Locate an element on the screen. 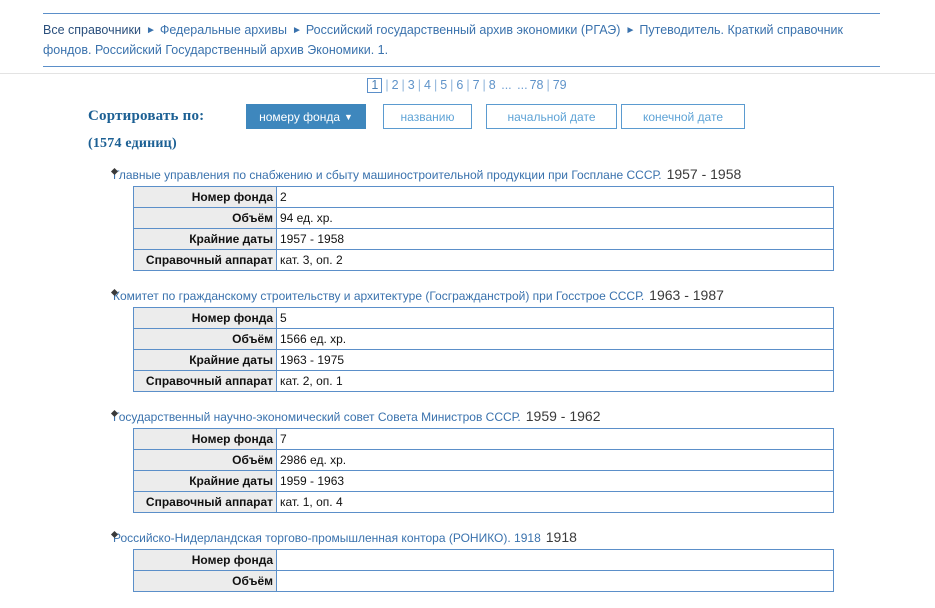 The width and height of the screenshot is (935, 608). row-value-volume: 1566 ед. хр. is located at coordinates (555, 339).